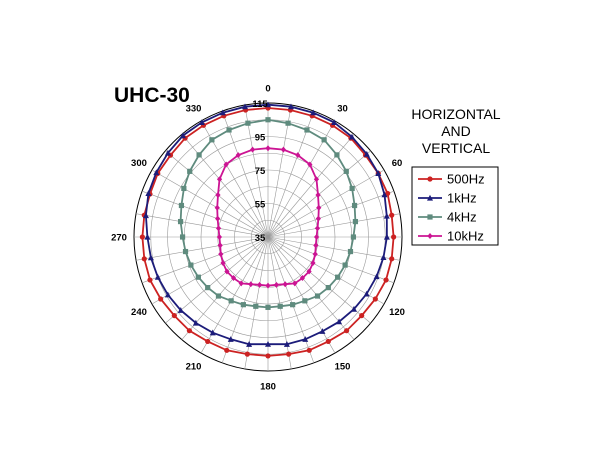 The image size is (600, 450). I want to click on radial-tick-label: 95, so click(260, 138).